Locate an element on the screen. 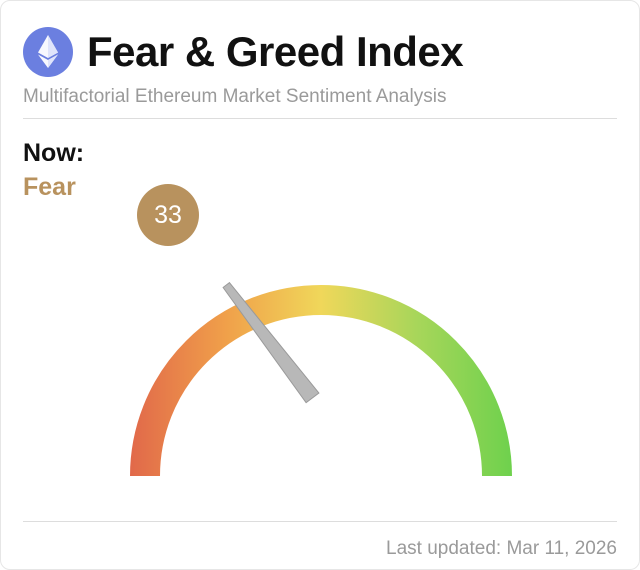 The image size is (640, 570). sentiment-label: Fear is located at coordinates (49, 187).